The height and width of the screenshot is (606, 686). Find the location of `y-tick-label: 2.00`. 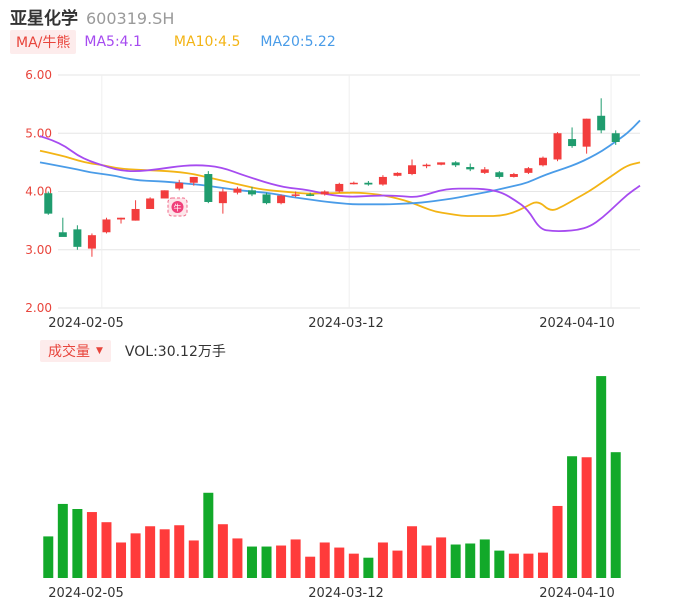

y-tick-label: 2.00 is located at coordinates (38, 308).